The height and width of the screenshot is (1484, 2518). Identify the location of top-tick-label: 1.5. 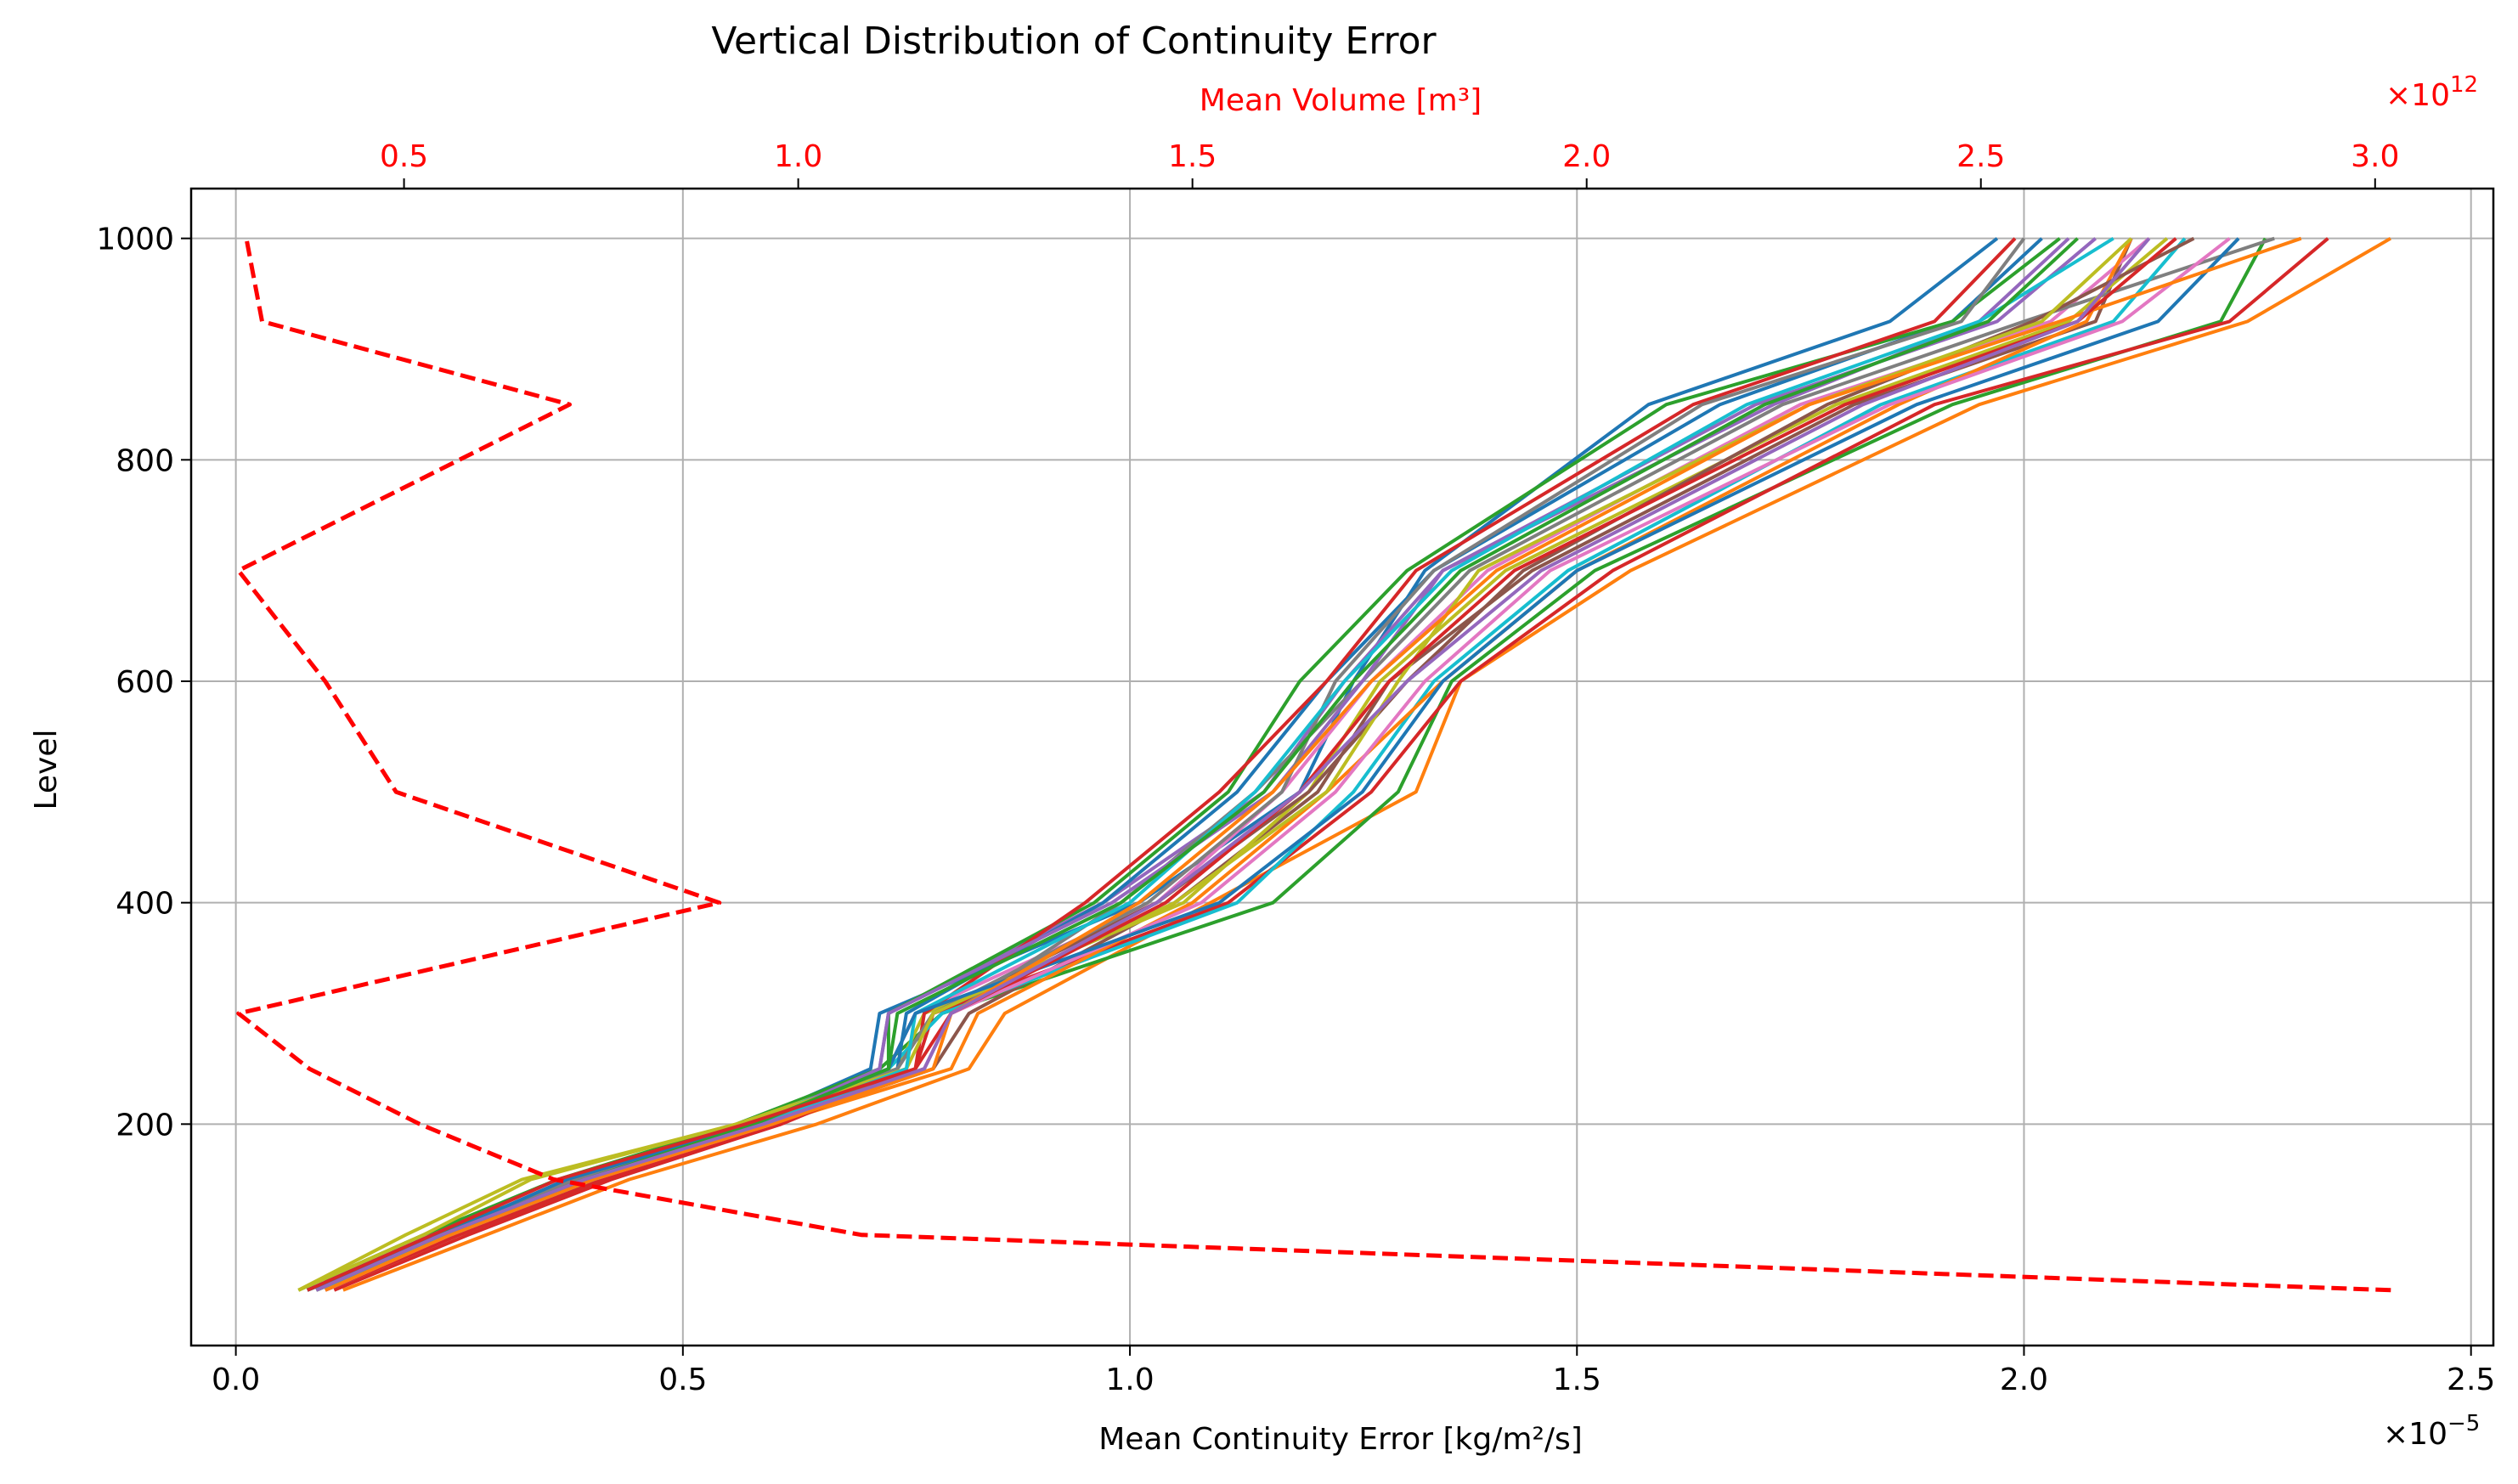
(1192, 156).